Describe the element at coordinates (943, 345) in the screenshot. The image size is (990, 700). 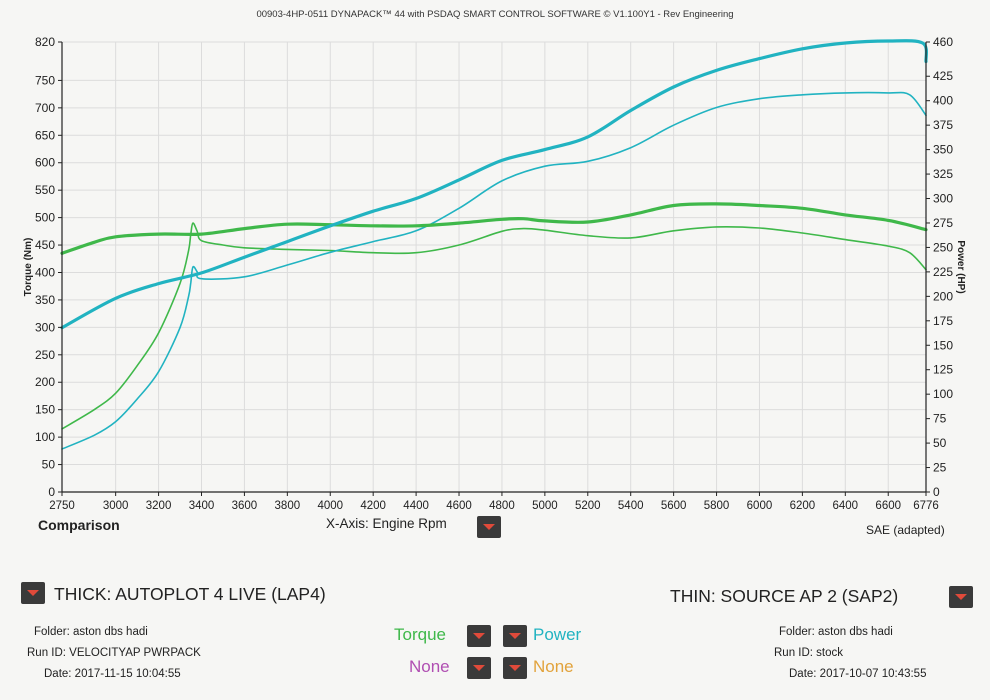
I see `y-right-tick-label: 150` at that location.